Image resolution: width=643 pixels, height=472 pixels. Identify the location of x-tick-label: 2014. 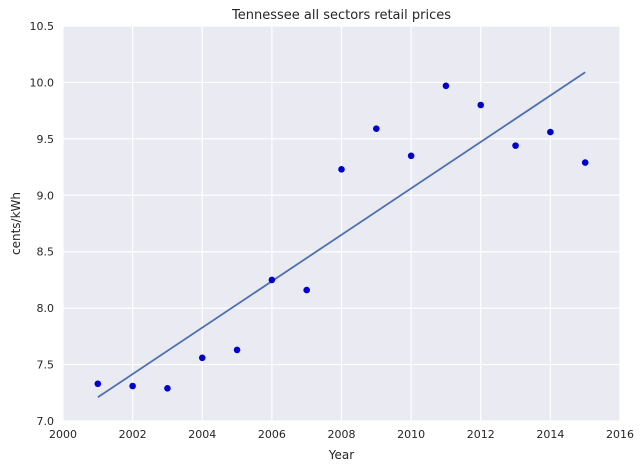
(550, 434).